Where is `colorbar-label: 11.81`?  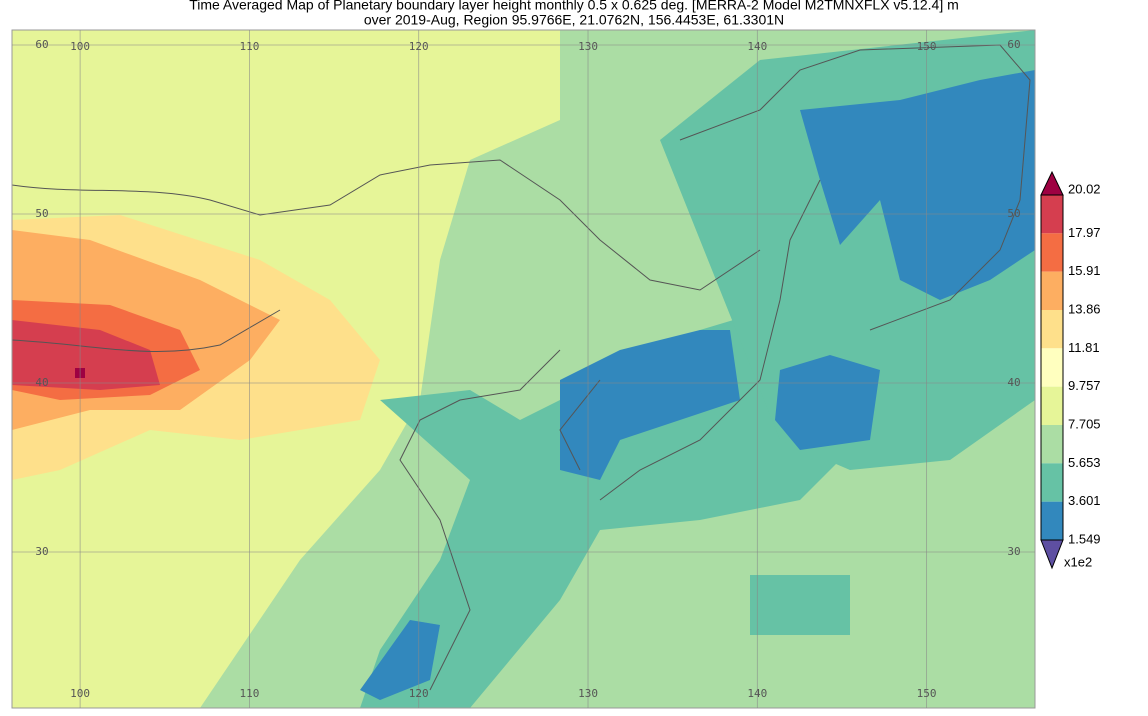 colorbar-label: 11.81 is located at coordinates (1084, 347).